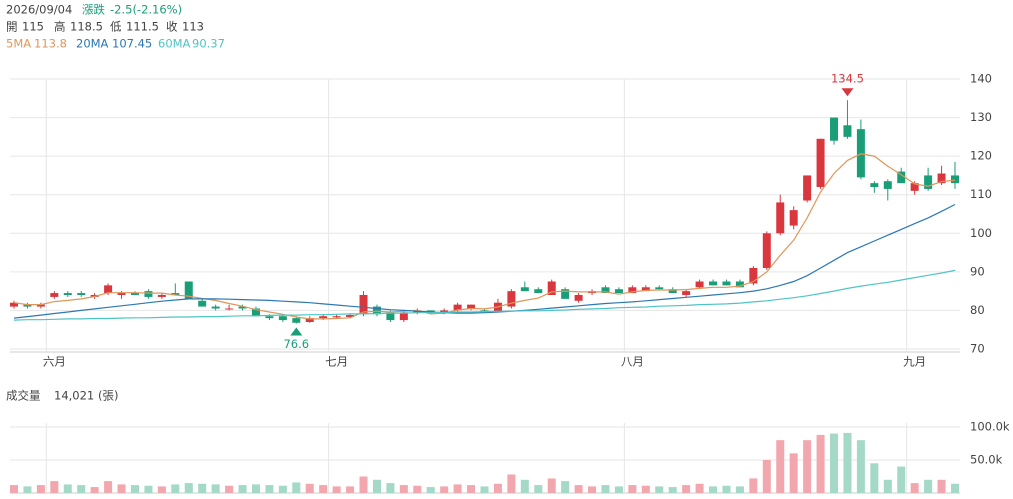 This screenshot has width=1013, height=499. Describe the element at coordinates (208, 44) in the screenshot. I see `ma-value: 90.37` at that location.